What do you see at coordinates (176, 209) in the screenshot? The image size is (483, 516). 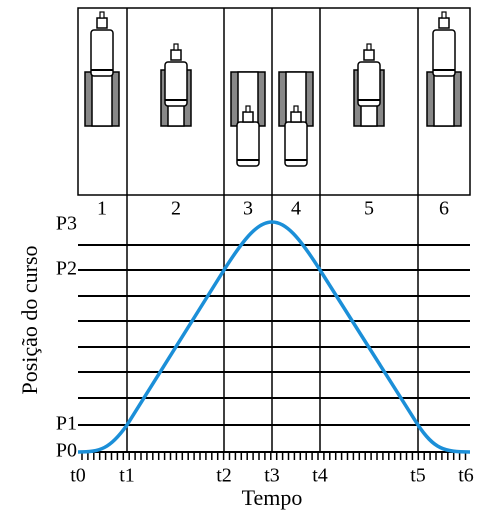 I see `phase-label: 2` at bounding box center [176, 209].